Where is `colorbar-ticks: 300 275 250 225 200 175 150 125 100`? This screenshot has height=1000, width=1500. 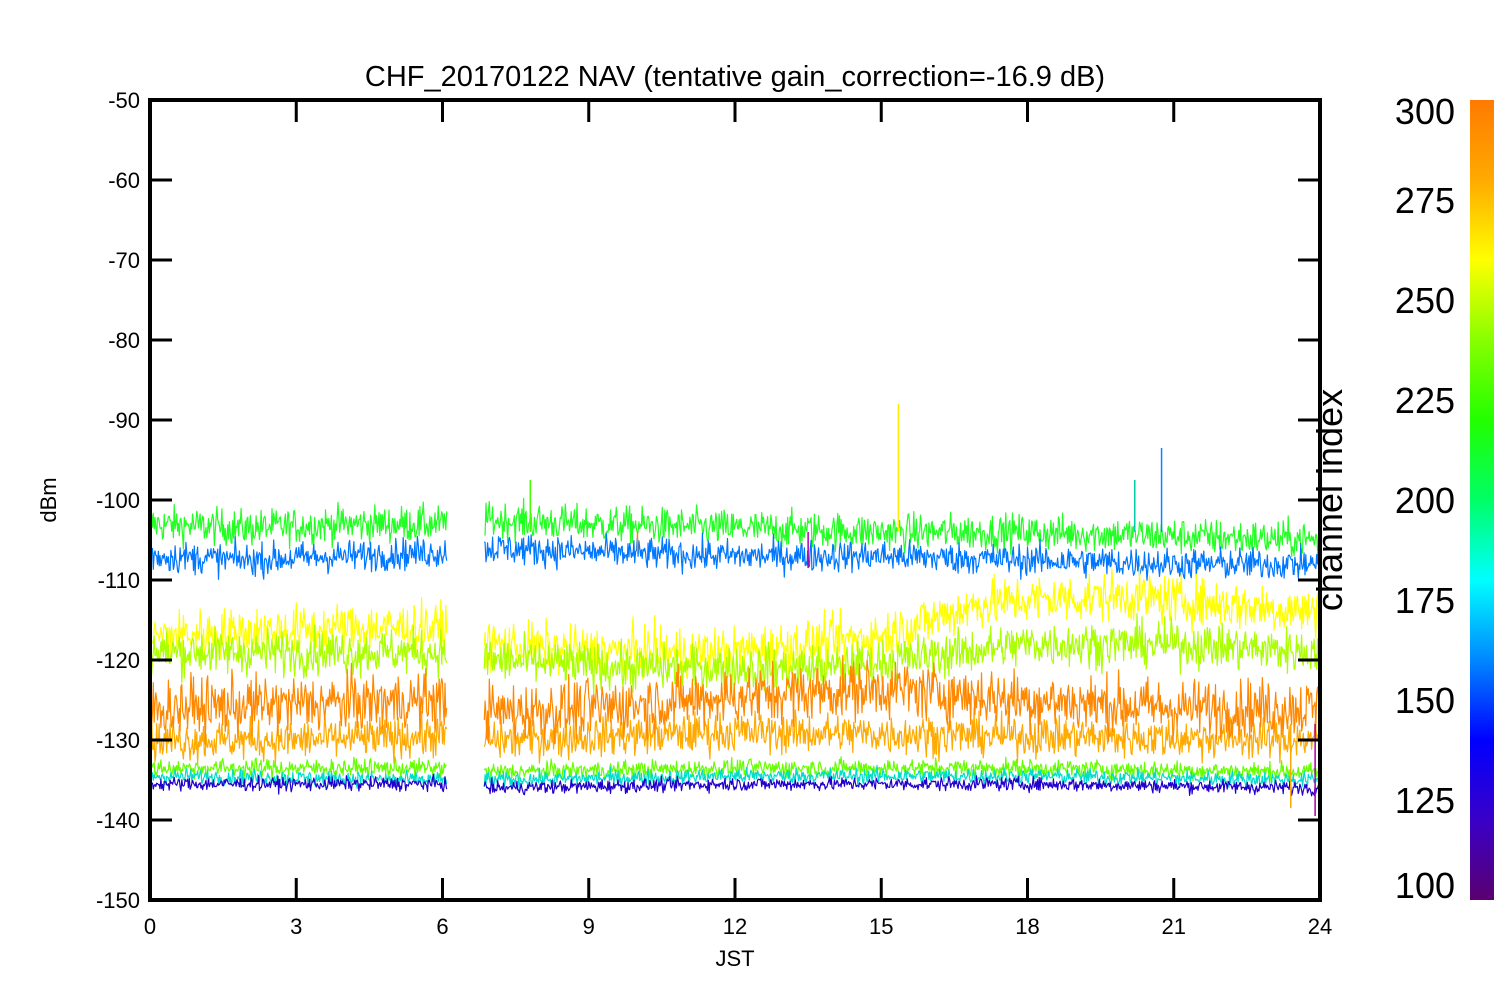
colorbar-ticks: 300 275 250 225 200 175 150 125 100 is located at coordinates (1425, 498).